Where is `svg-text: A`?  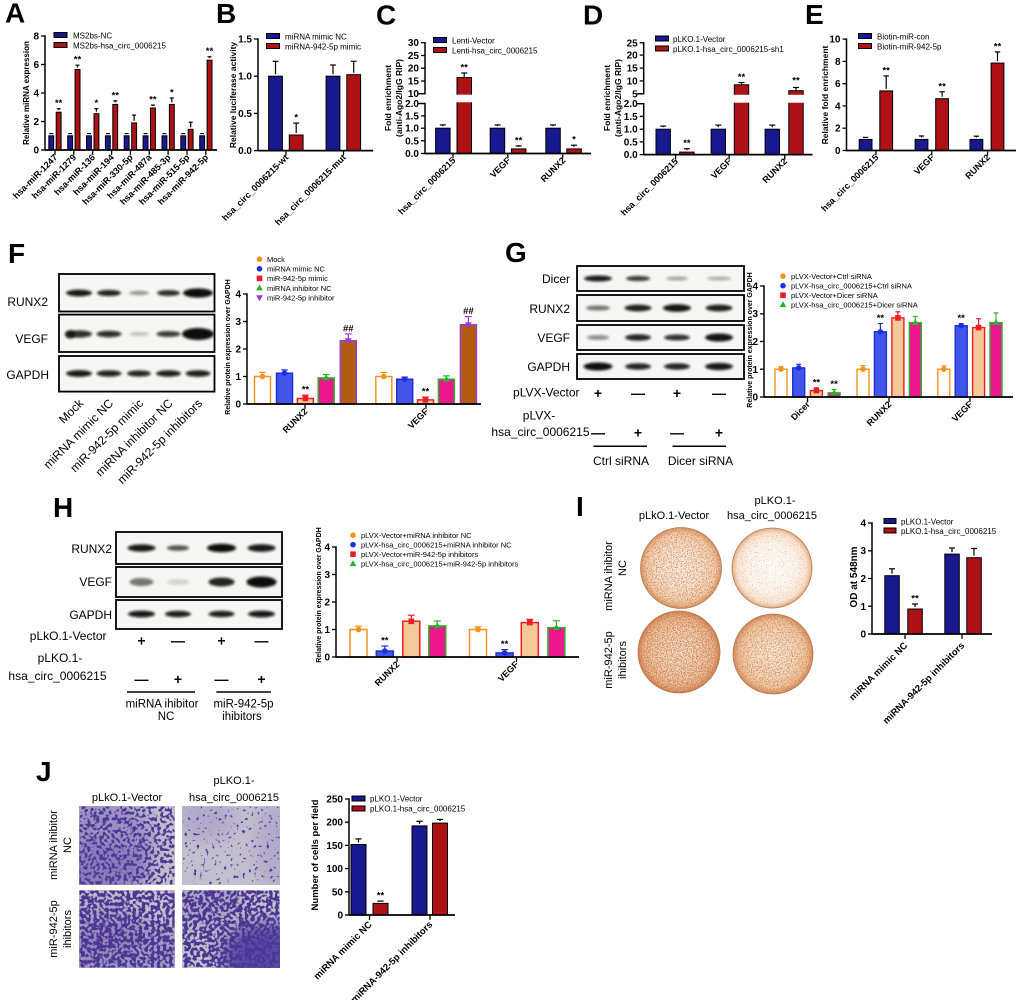
svg-text: A is located at coordinates (15, 14).